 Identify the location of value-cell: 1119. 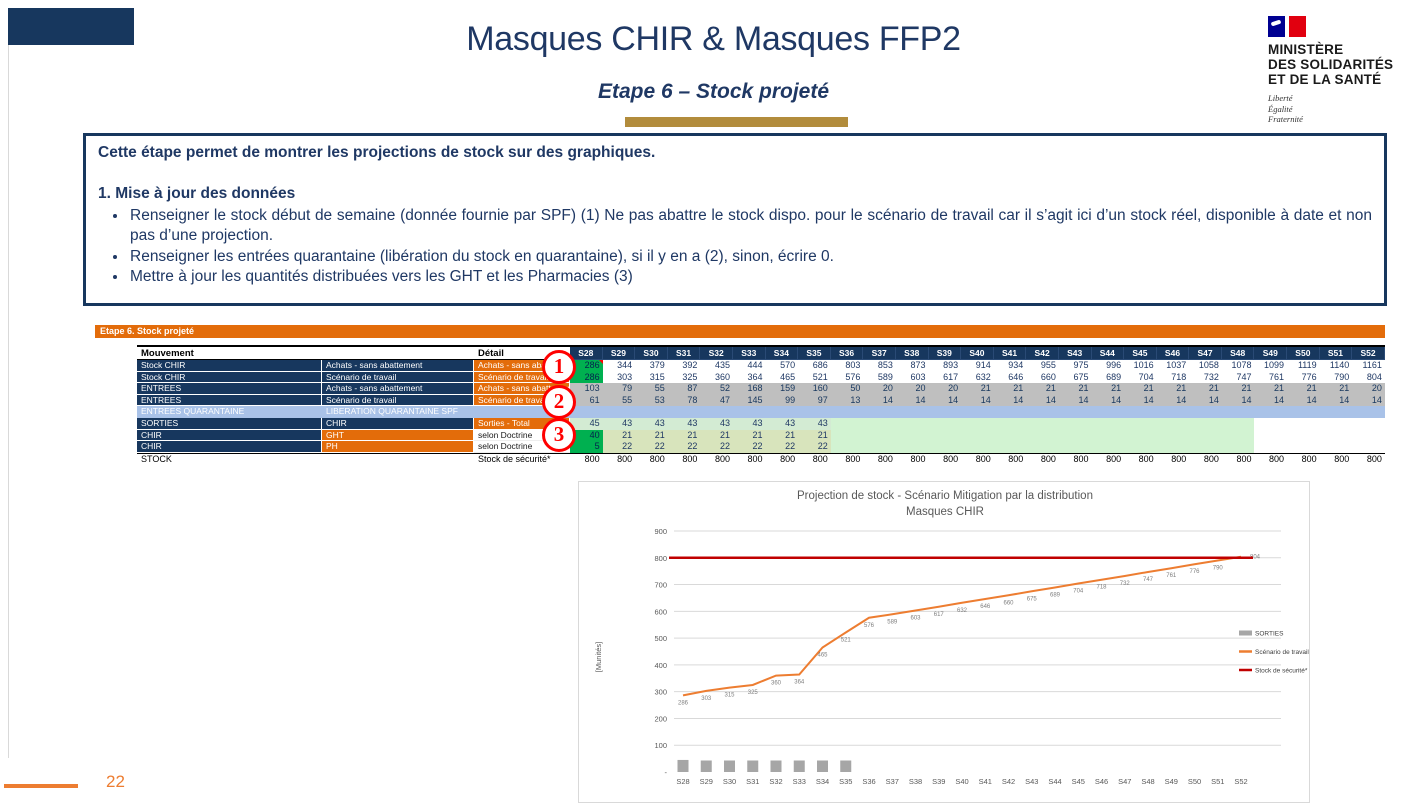
(1303, 366).